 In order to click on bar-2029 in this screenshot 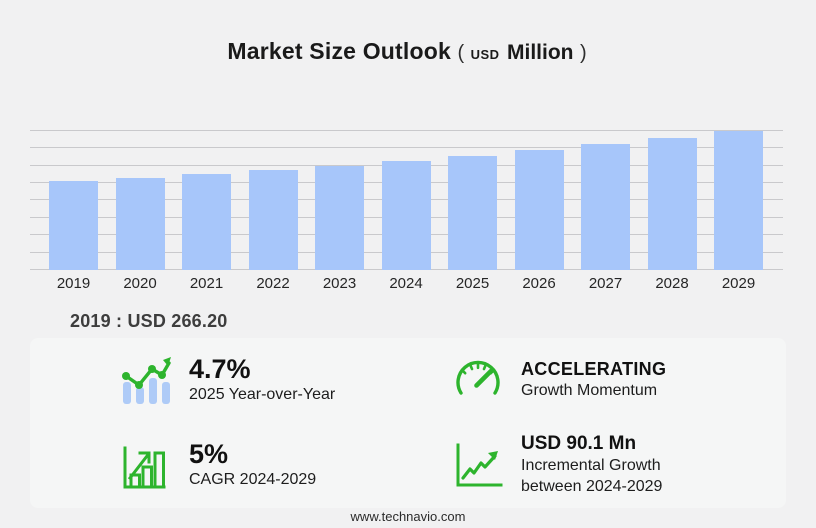, I will do `click(738, 200)`.